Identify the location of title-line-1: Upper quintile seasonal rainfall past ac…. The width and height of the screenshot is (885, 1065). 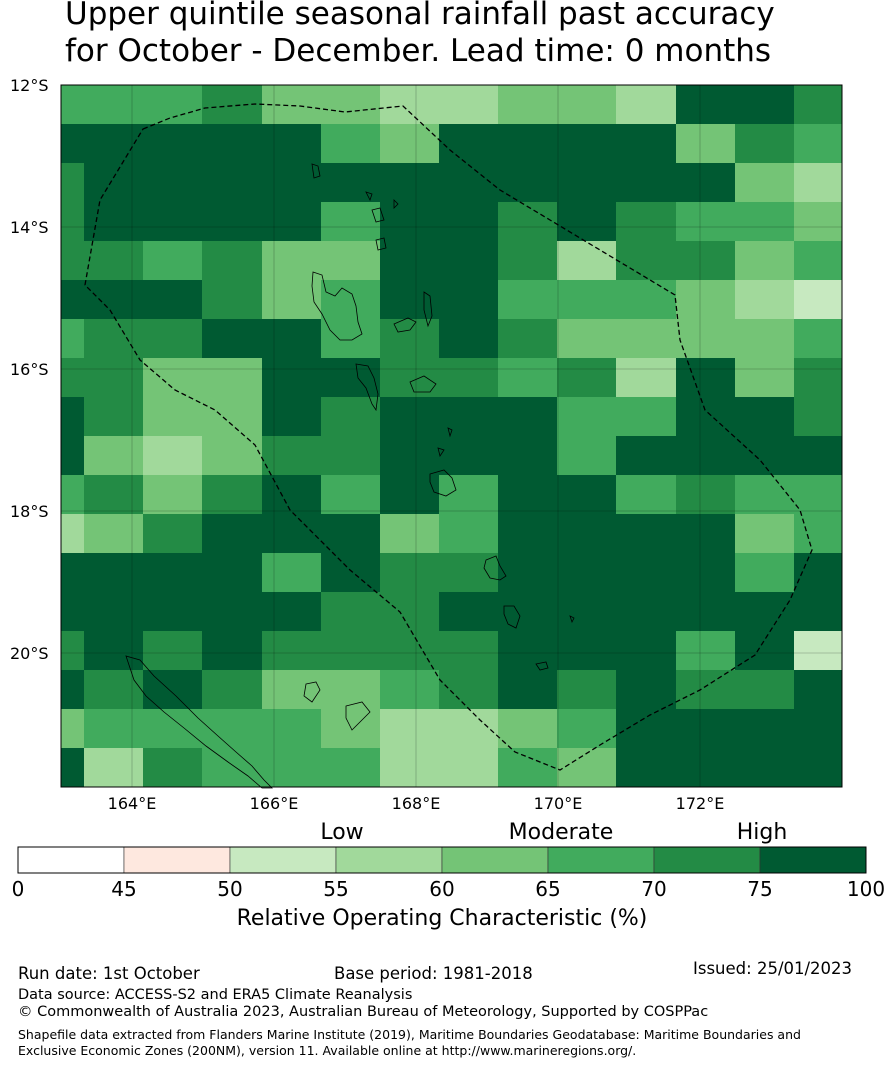
(420, 16).